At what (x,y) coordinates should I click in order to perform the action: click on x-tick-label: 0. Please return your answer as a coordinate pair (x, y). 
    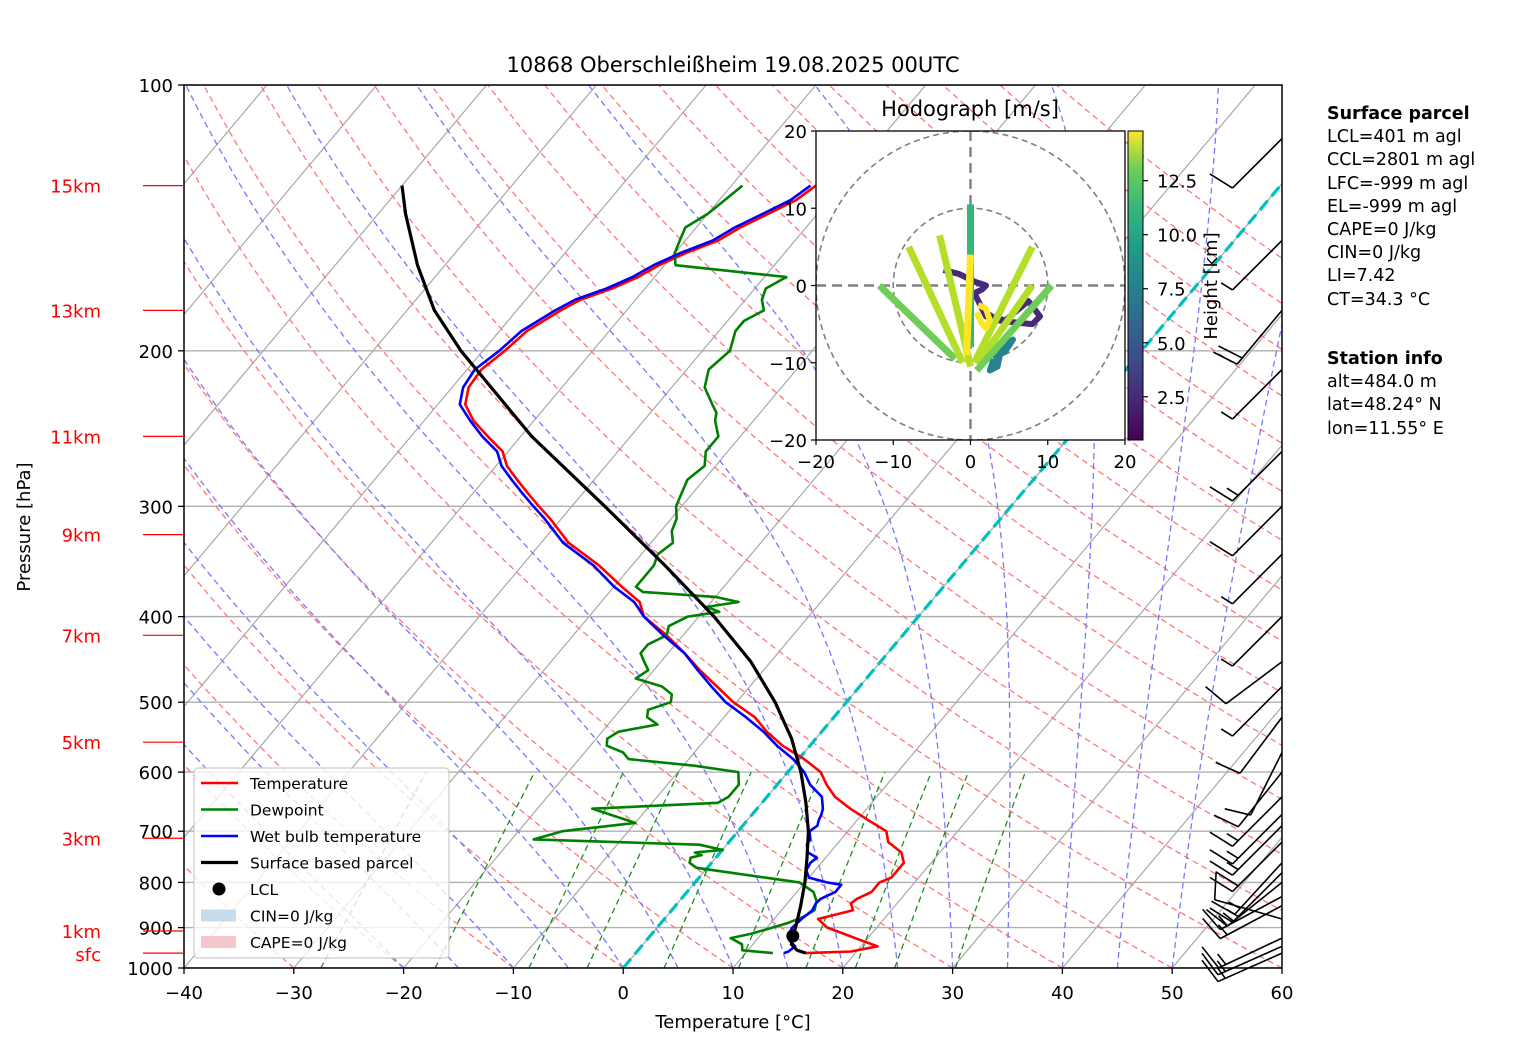
    Looking at the image, I should click on (622, 993).